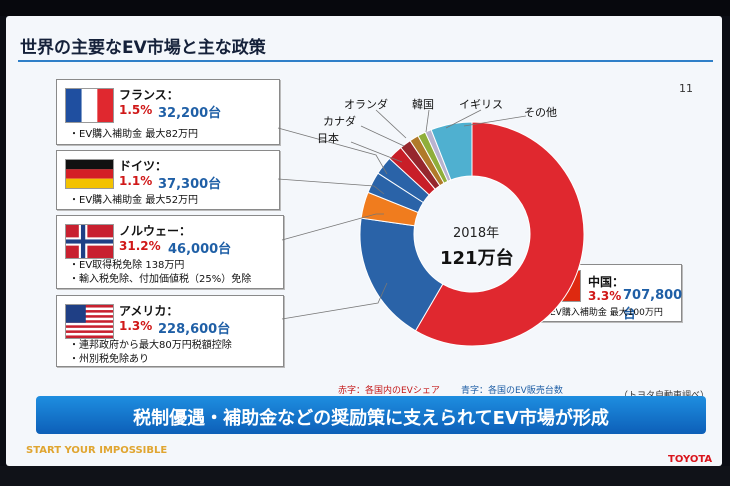 Image resolution: width=730 pixels, height=486 pixels. Describe the element at coordinates (686, 88) in the screenshot. I see `page-number: 11` at that location.